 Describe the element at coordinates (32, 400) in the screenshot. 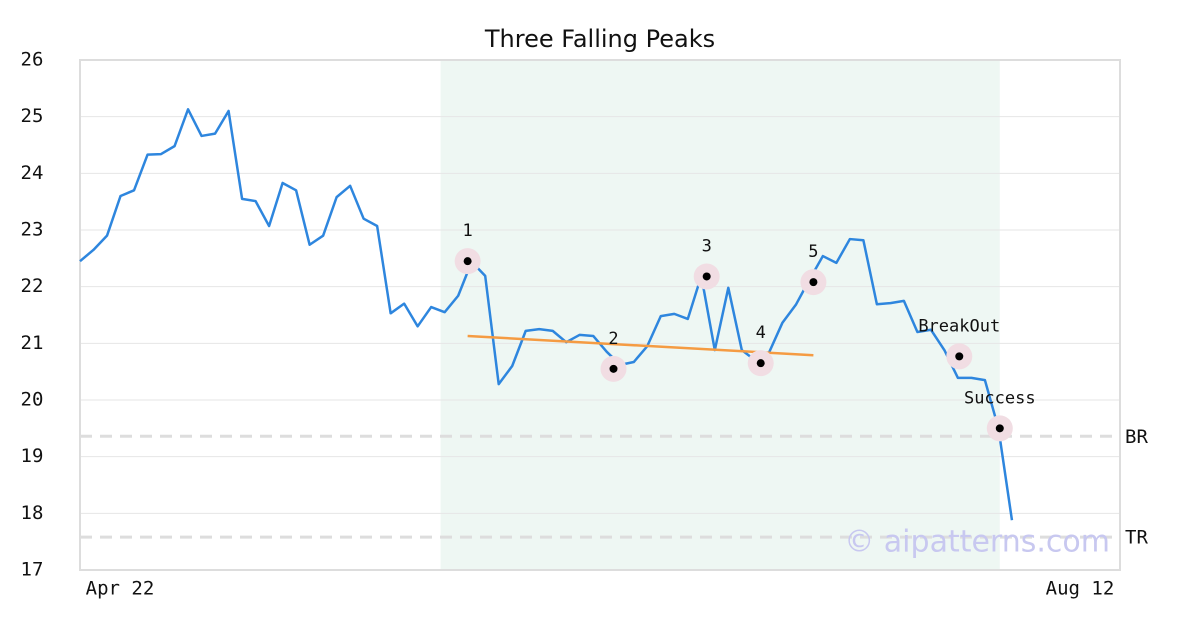

I see `y-tick-label: 20` at that location.